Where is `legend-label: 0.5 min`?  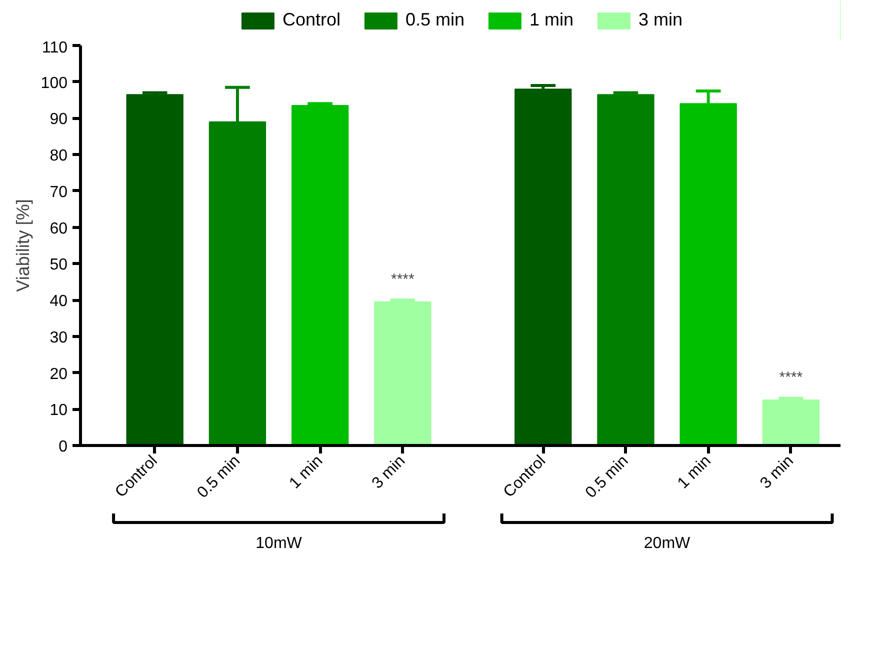
legend-label: 0.5 min is located at coordinates (435, 20).